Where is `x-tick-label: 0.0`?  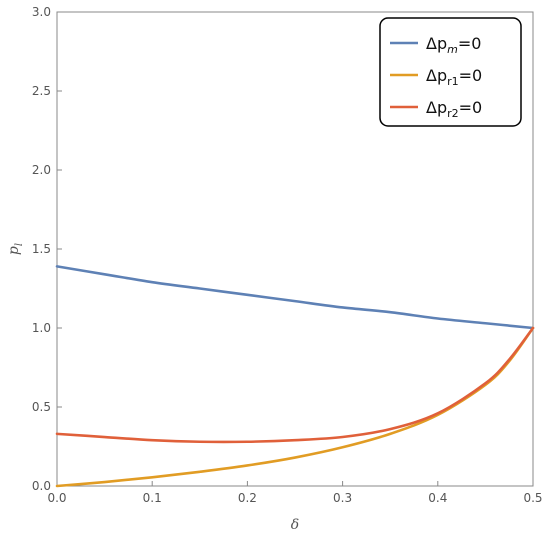 x-tick-label: 0.0 is located at coordinates (56, 498).